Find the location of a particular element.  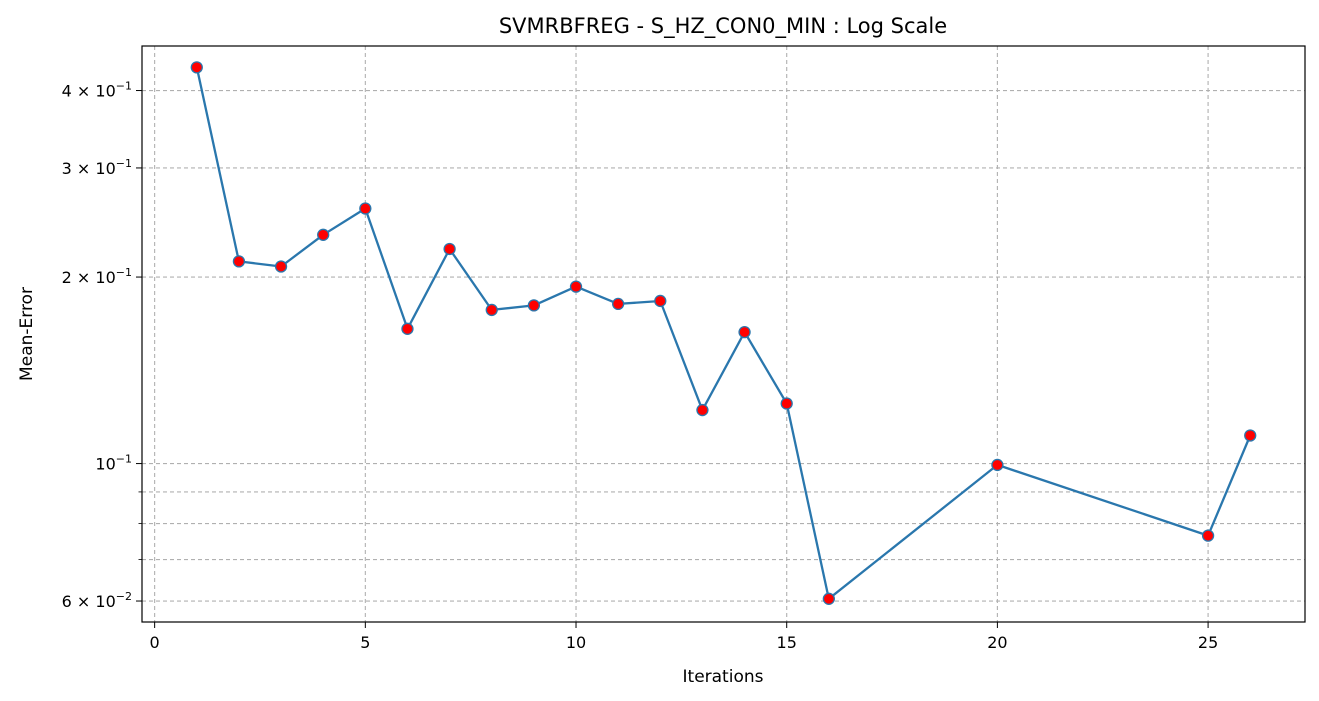

y-tick-label: 4 × 10⁻¹ is located at coordinates (97, 90).